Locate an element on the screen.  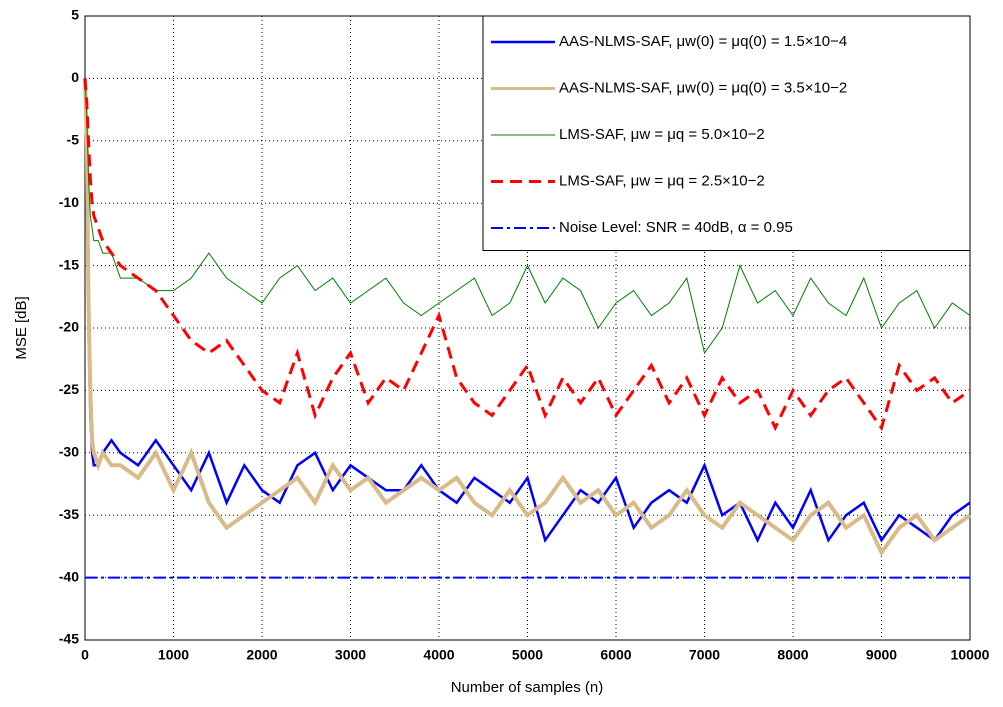
x-tick-label: 4000 is located at coordinates (438, 655).